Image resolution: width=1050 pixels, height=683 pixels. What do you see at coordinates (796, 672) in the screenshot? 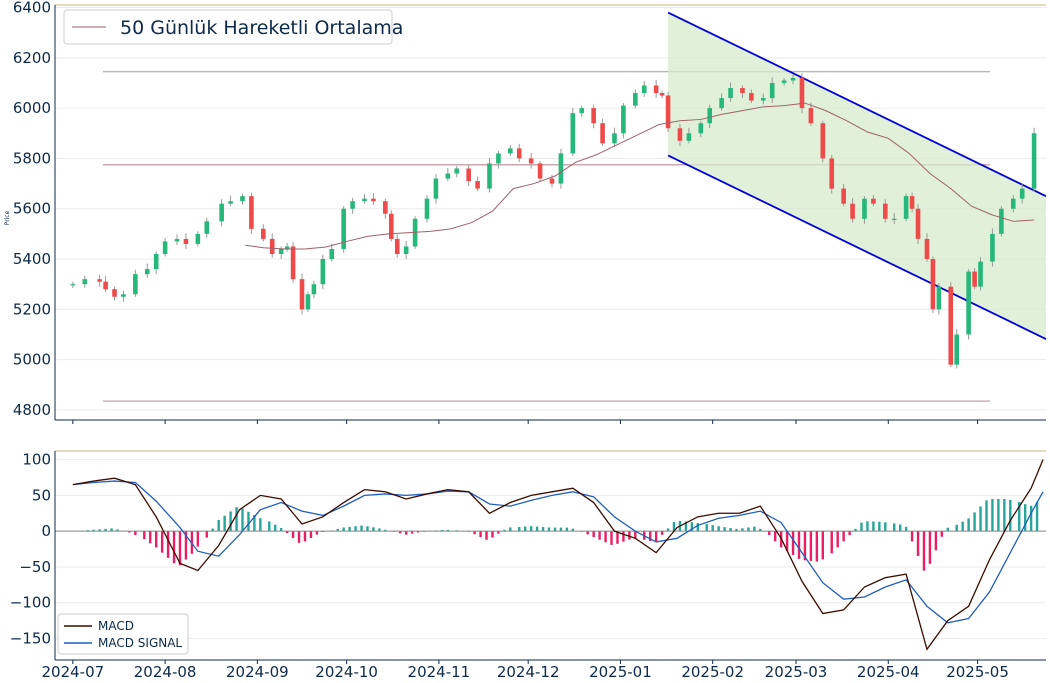
I see `x-tick-label: 2025-03` at bounding box center [796, 672].